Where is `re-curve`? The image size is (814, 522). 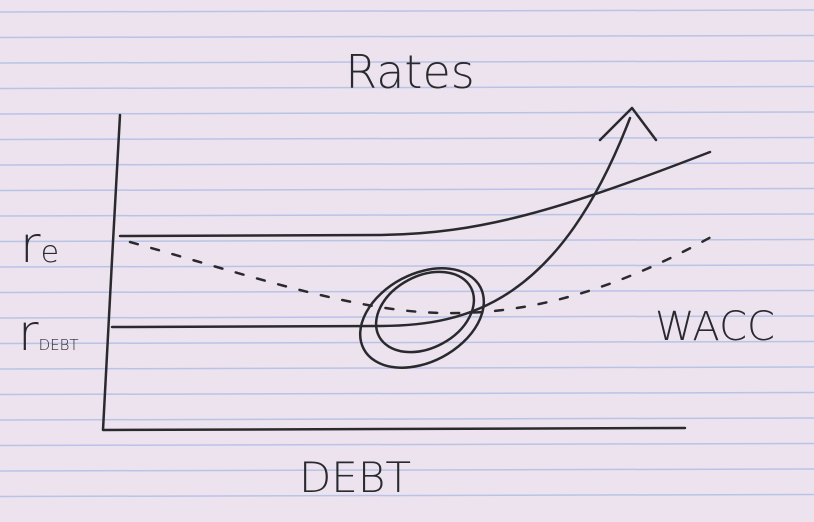
re-curve is located at coordinates (415, 194).